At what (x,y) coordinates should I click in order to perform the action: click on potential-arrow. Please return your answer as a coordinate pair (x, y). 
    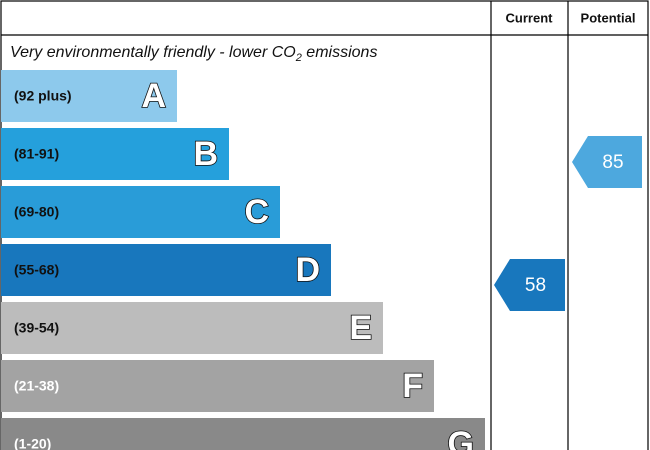
    Looking at the image, I should click on (607, 162).